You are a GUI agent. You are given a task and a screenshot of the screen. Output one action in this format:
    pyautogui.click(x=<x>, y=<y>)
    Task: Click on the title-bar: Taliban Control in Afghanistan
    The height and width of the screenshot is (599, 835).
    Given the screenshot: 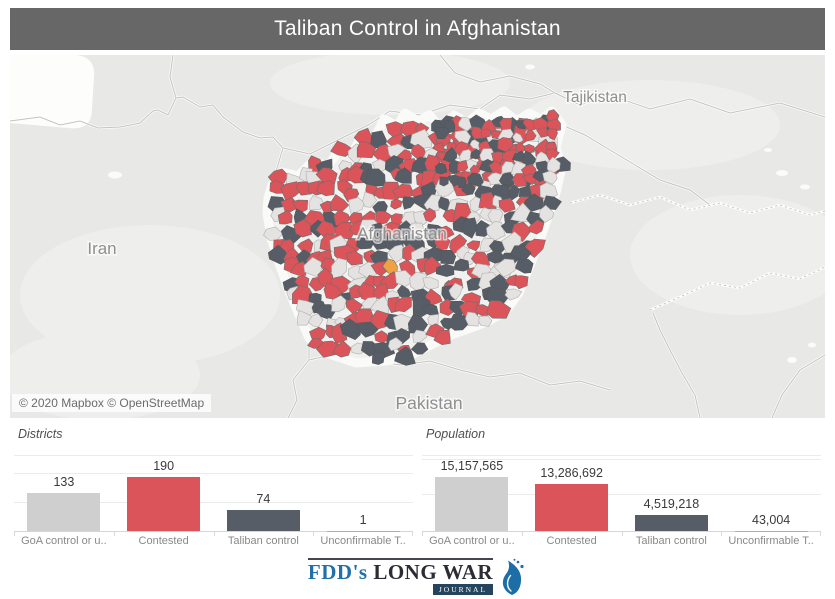 What is the action you would take?
    pyautogui.click(x=417, y=29)
    